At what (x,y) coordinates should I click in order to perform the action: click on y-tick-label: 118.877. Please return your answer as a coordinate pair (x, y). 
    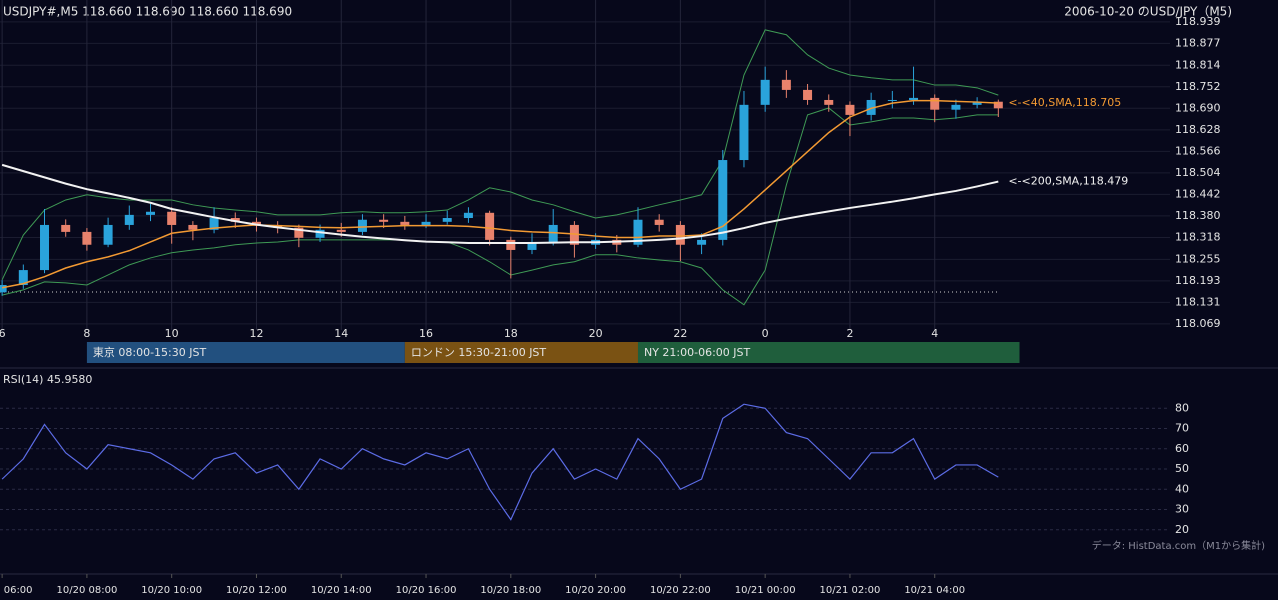
    Looking at the image, I should click on (1198, 42).